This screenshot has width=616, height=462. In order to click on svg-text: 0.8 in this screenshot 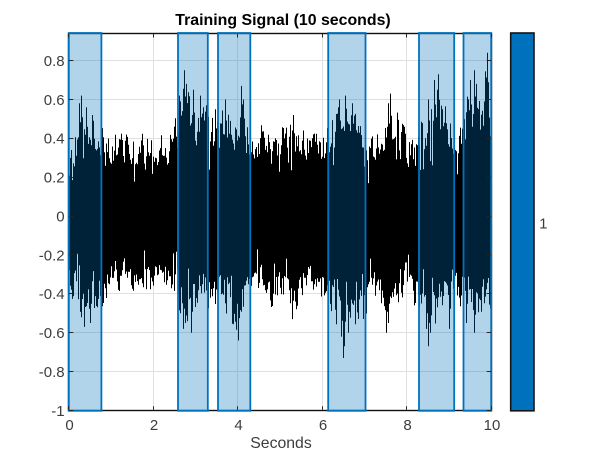, I will do `click(54, 61)`.